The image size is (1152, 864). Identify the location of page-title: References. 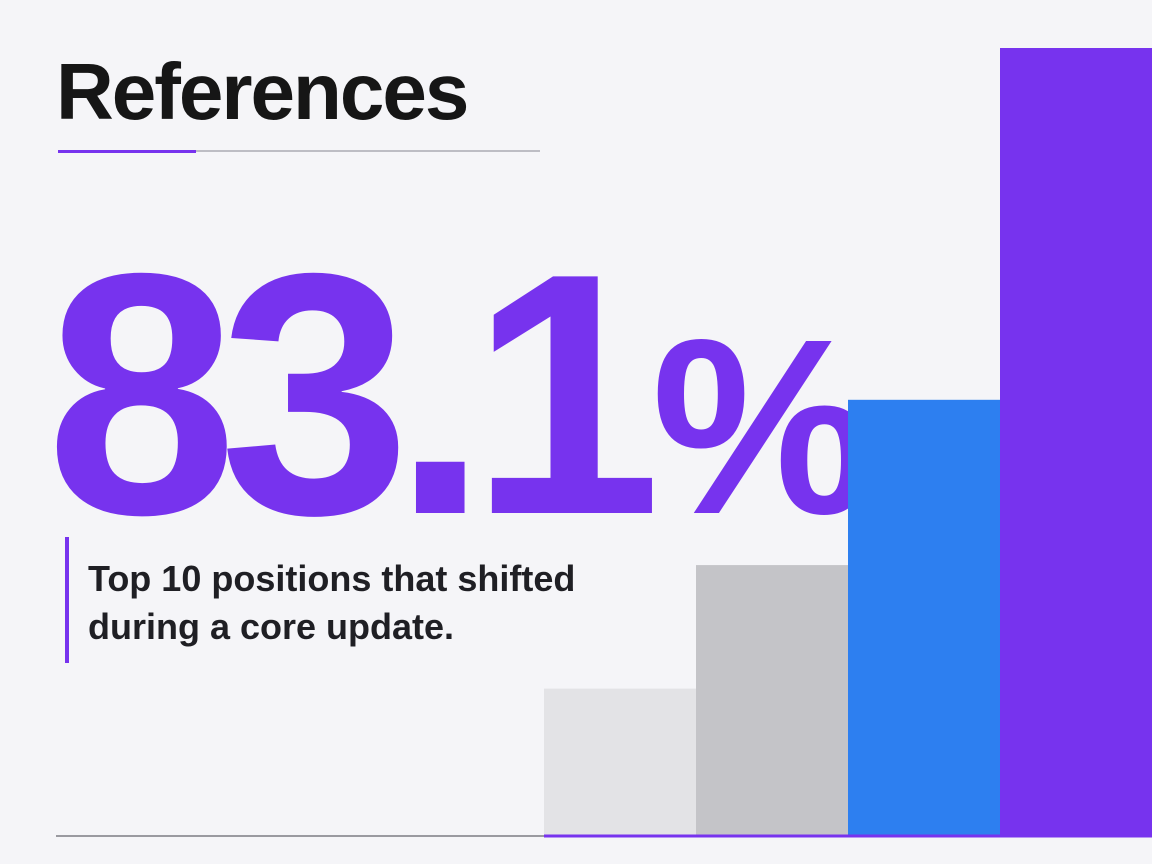
(262, 91).